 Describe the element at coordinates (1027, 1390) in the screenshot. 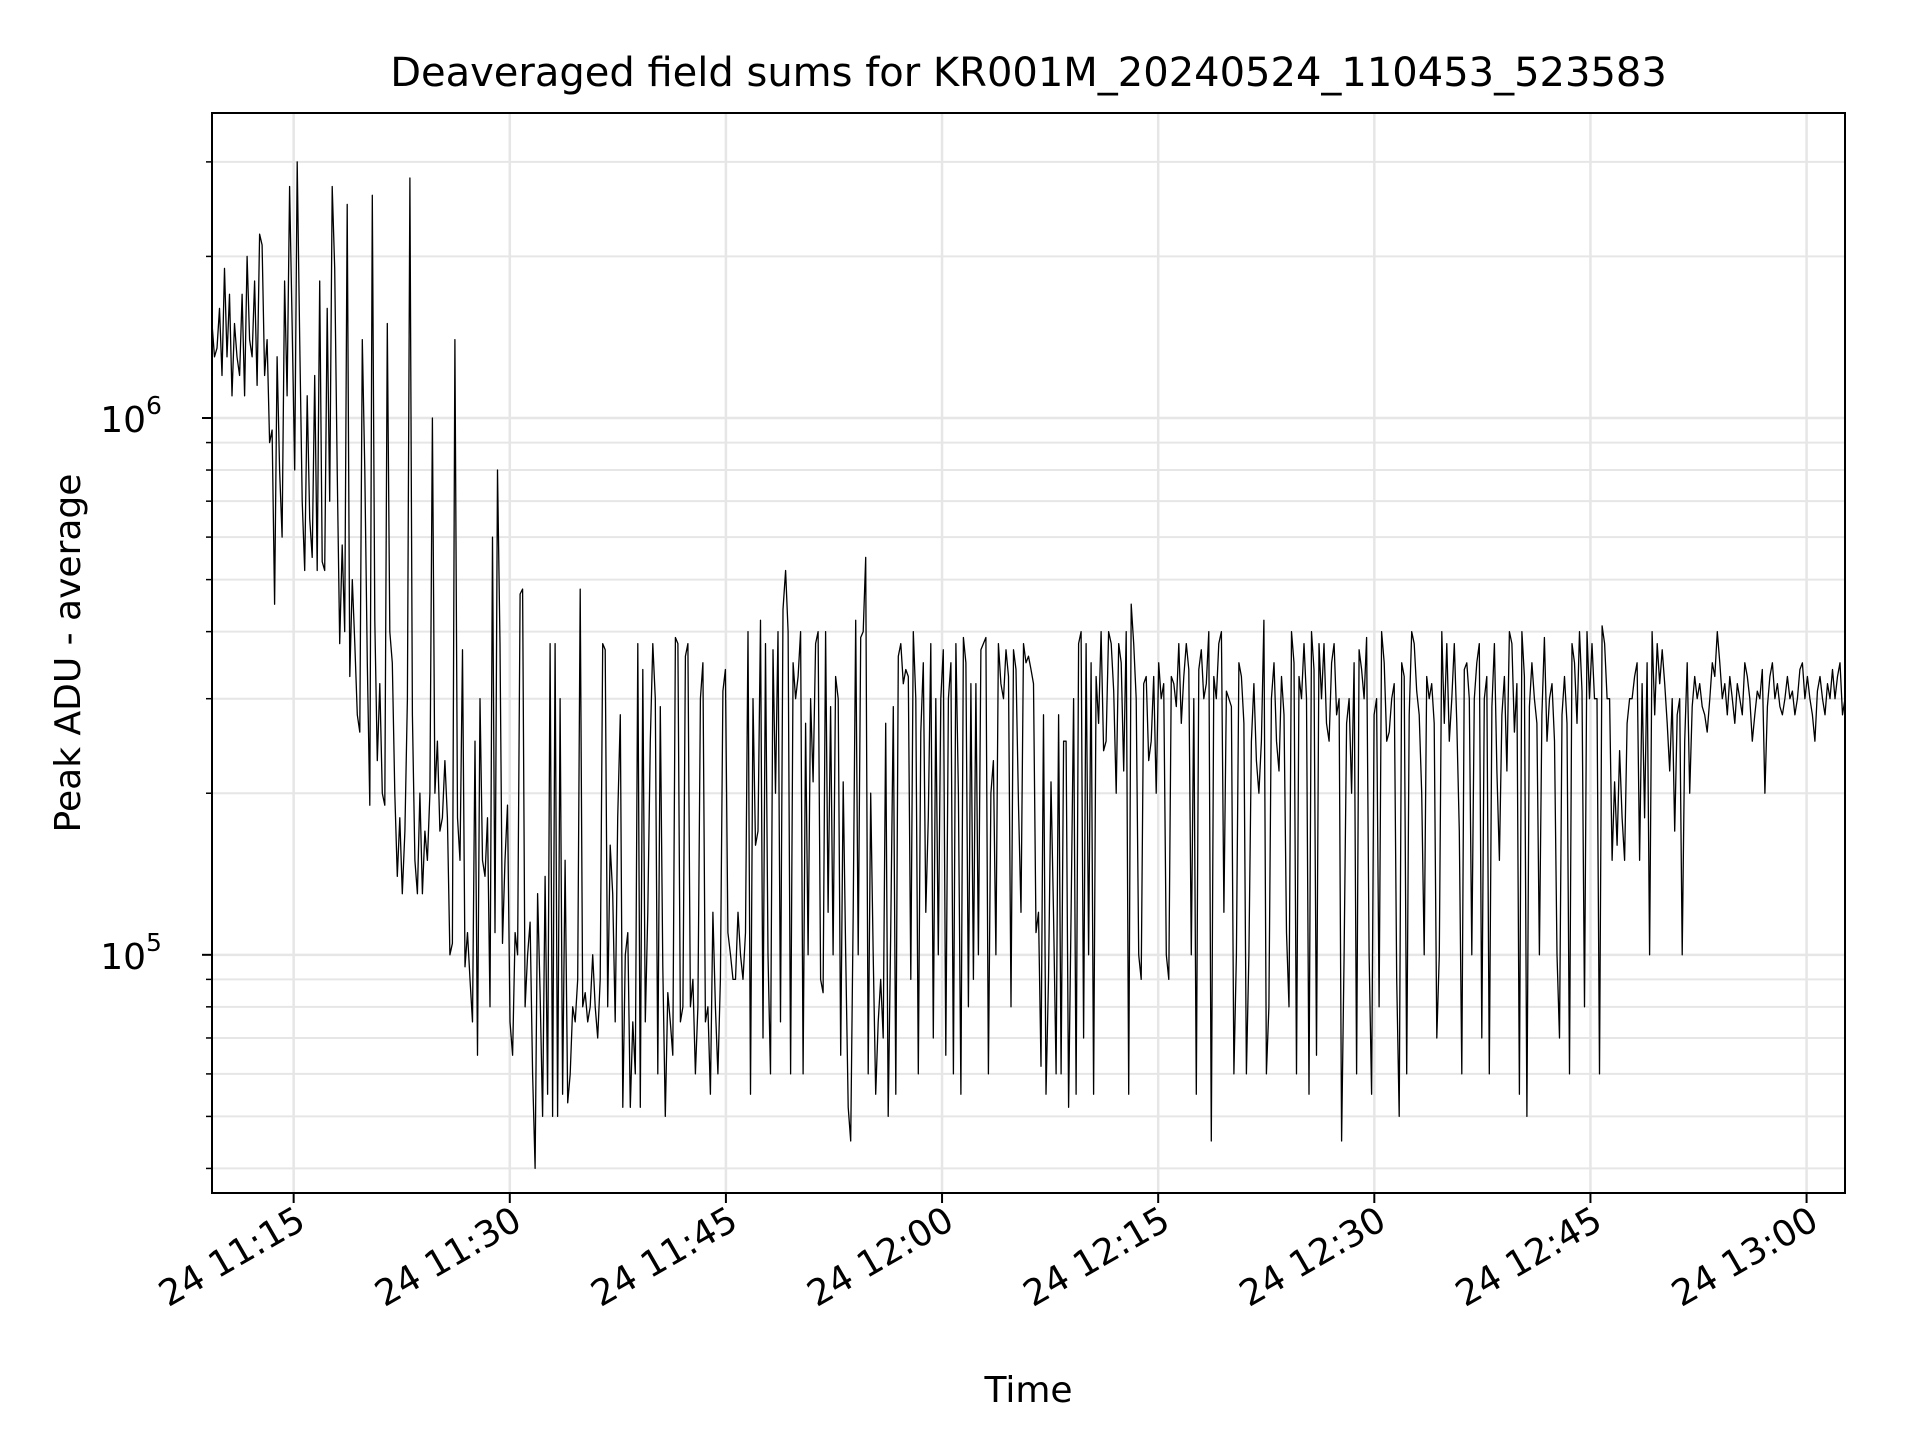

I see `x-axis-label: Time` at that location.